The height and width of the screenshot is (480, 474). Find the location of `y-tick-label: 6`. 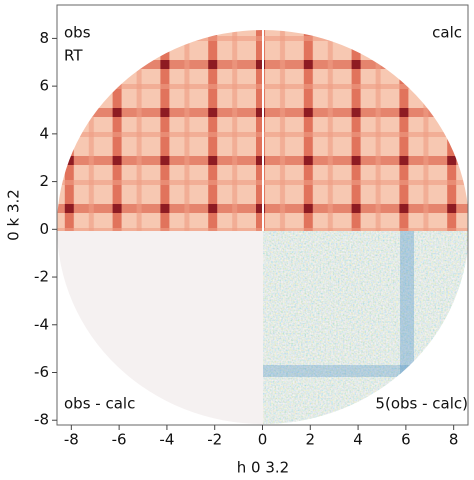

y-tick-label: 6 is located at coordinates (44, 86).